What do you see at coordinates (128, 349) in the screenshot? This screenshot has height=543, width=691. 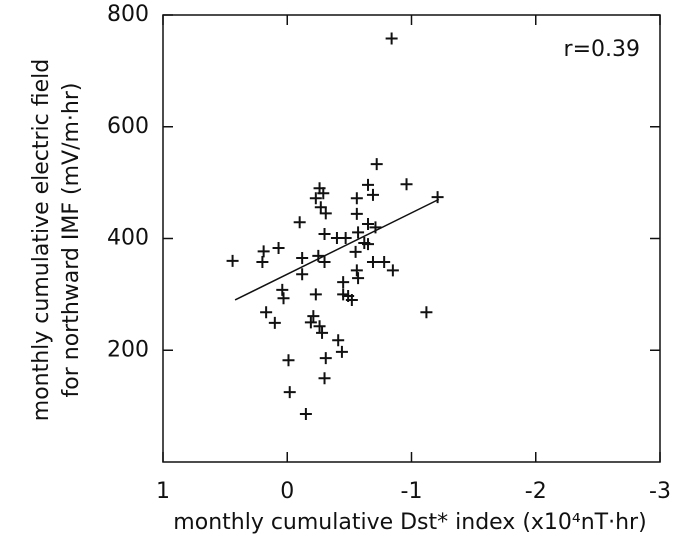 I see `y-tick-label: 200` at bounding box center [128, 349].